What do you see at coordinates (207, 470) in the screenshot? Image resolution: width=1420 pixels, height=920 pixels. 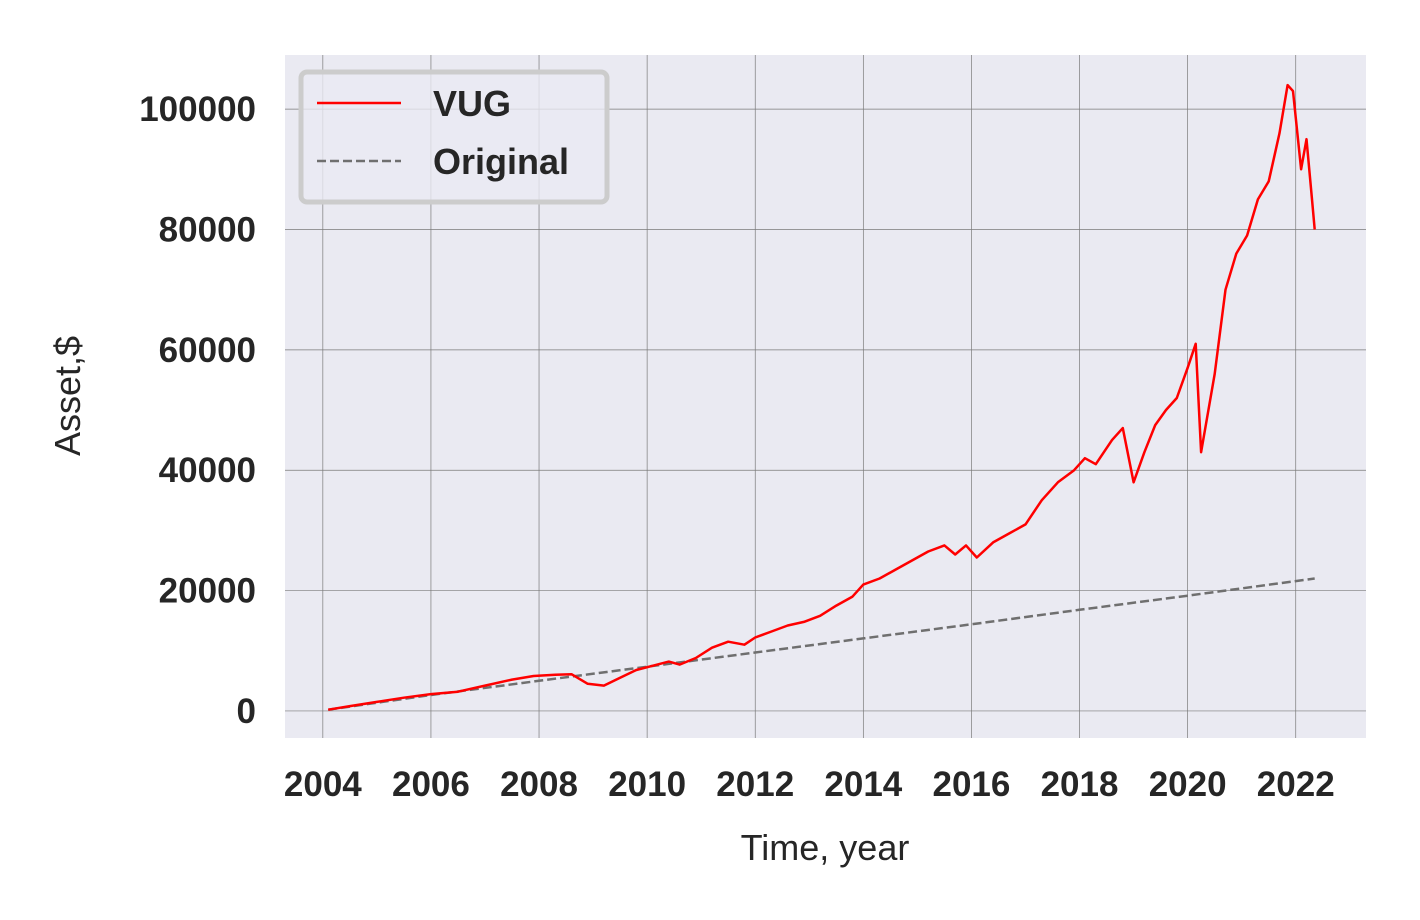 I see `y-tick-label: 40000` at bounding box center [207, 470].